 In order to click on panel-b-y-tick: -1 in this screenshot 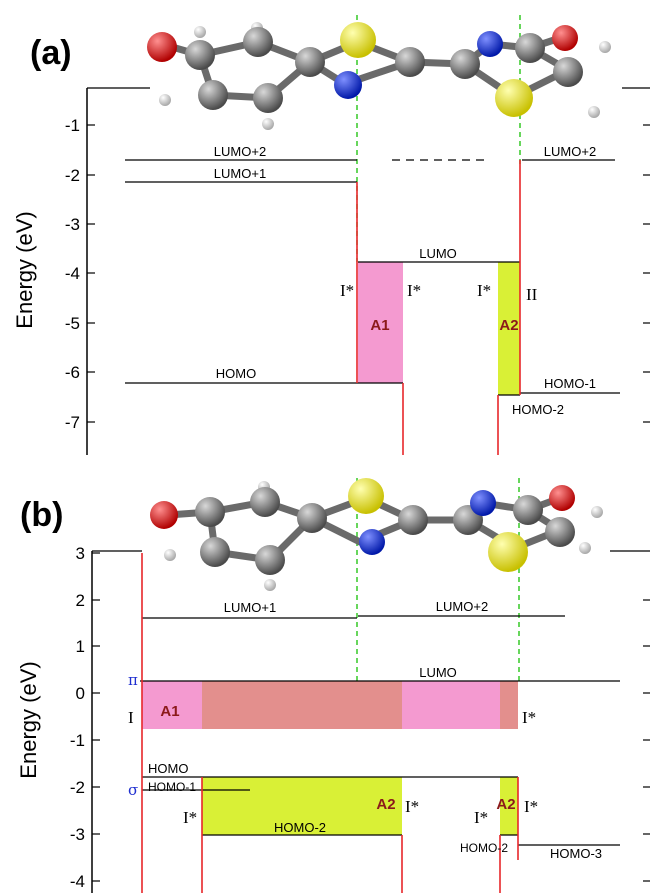, I will do `click(77, 740)`.